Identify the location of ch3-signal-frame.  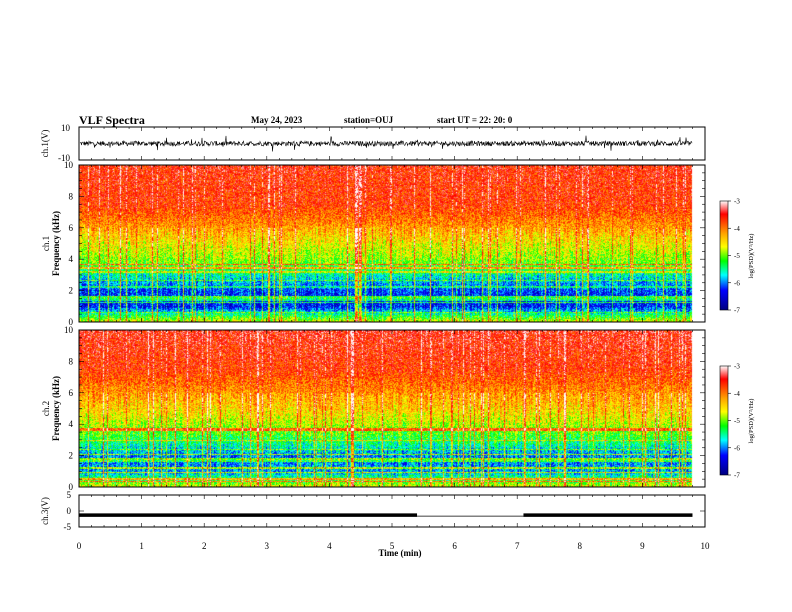
(392, 511).